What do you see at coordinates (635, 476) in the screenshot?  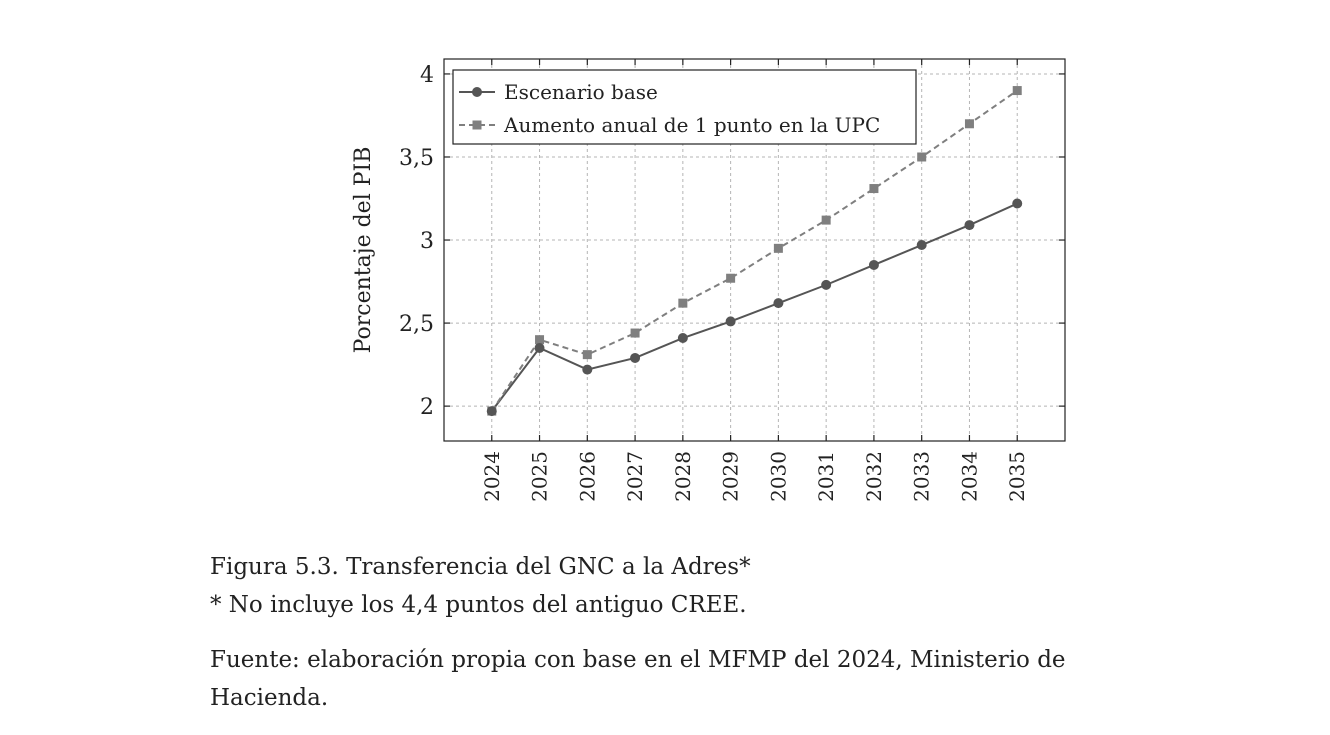 I see `x-tick-label: 2027` at bounding box center [635, 476].